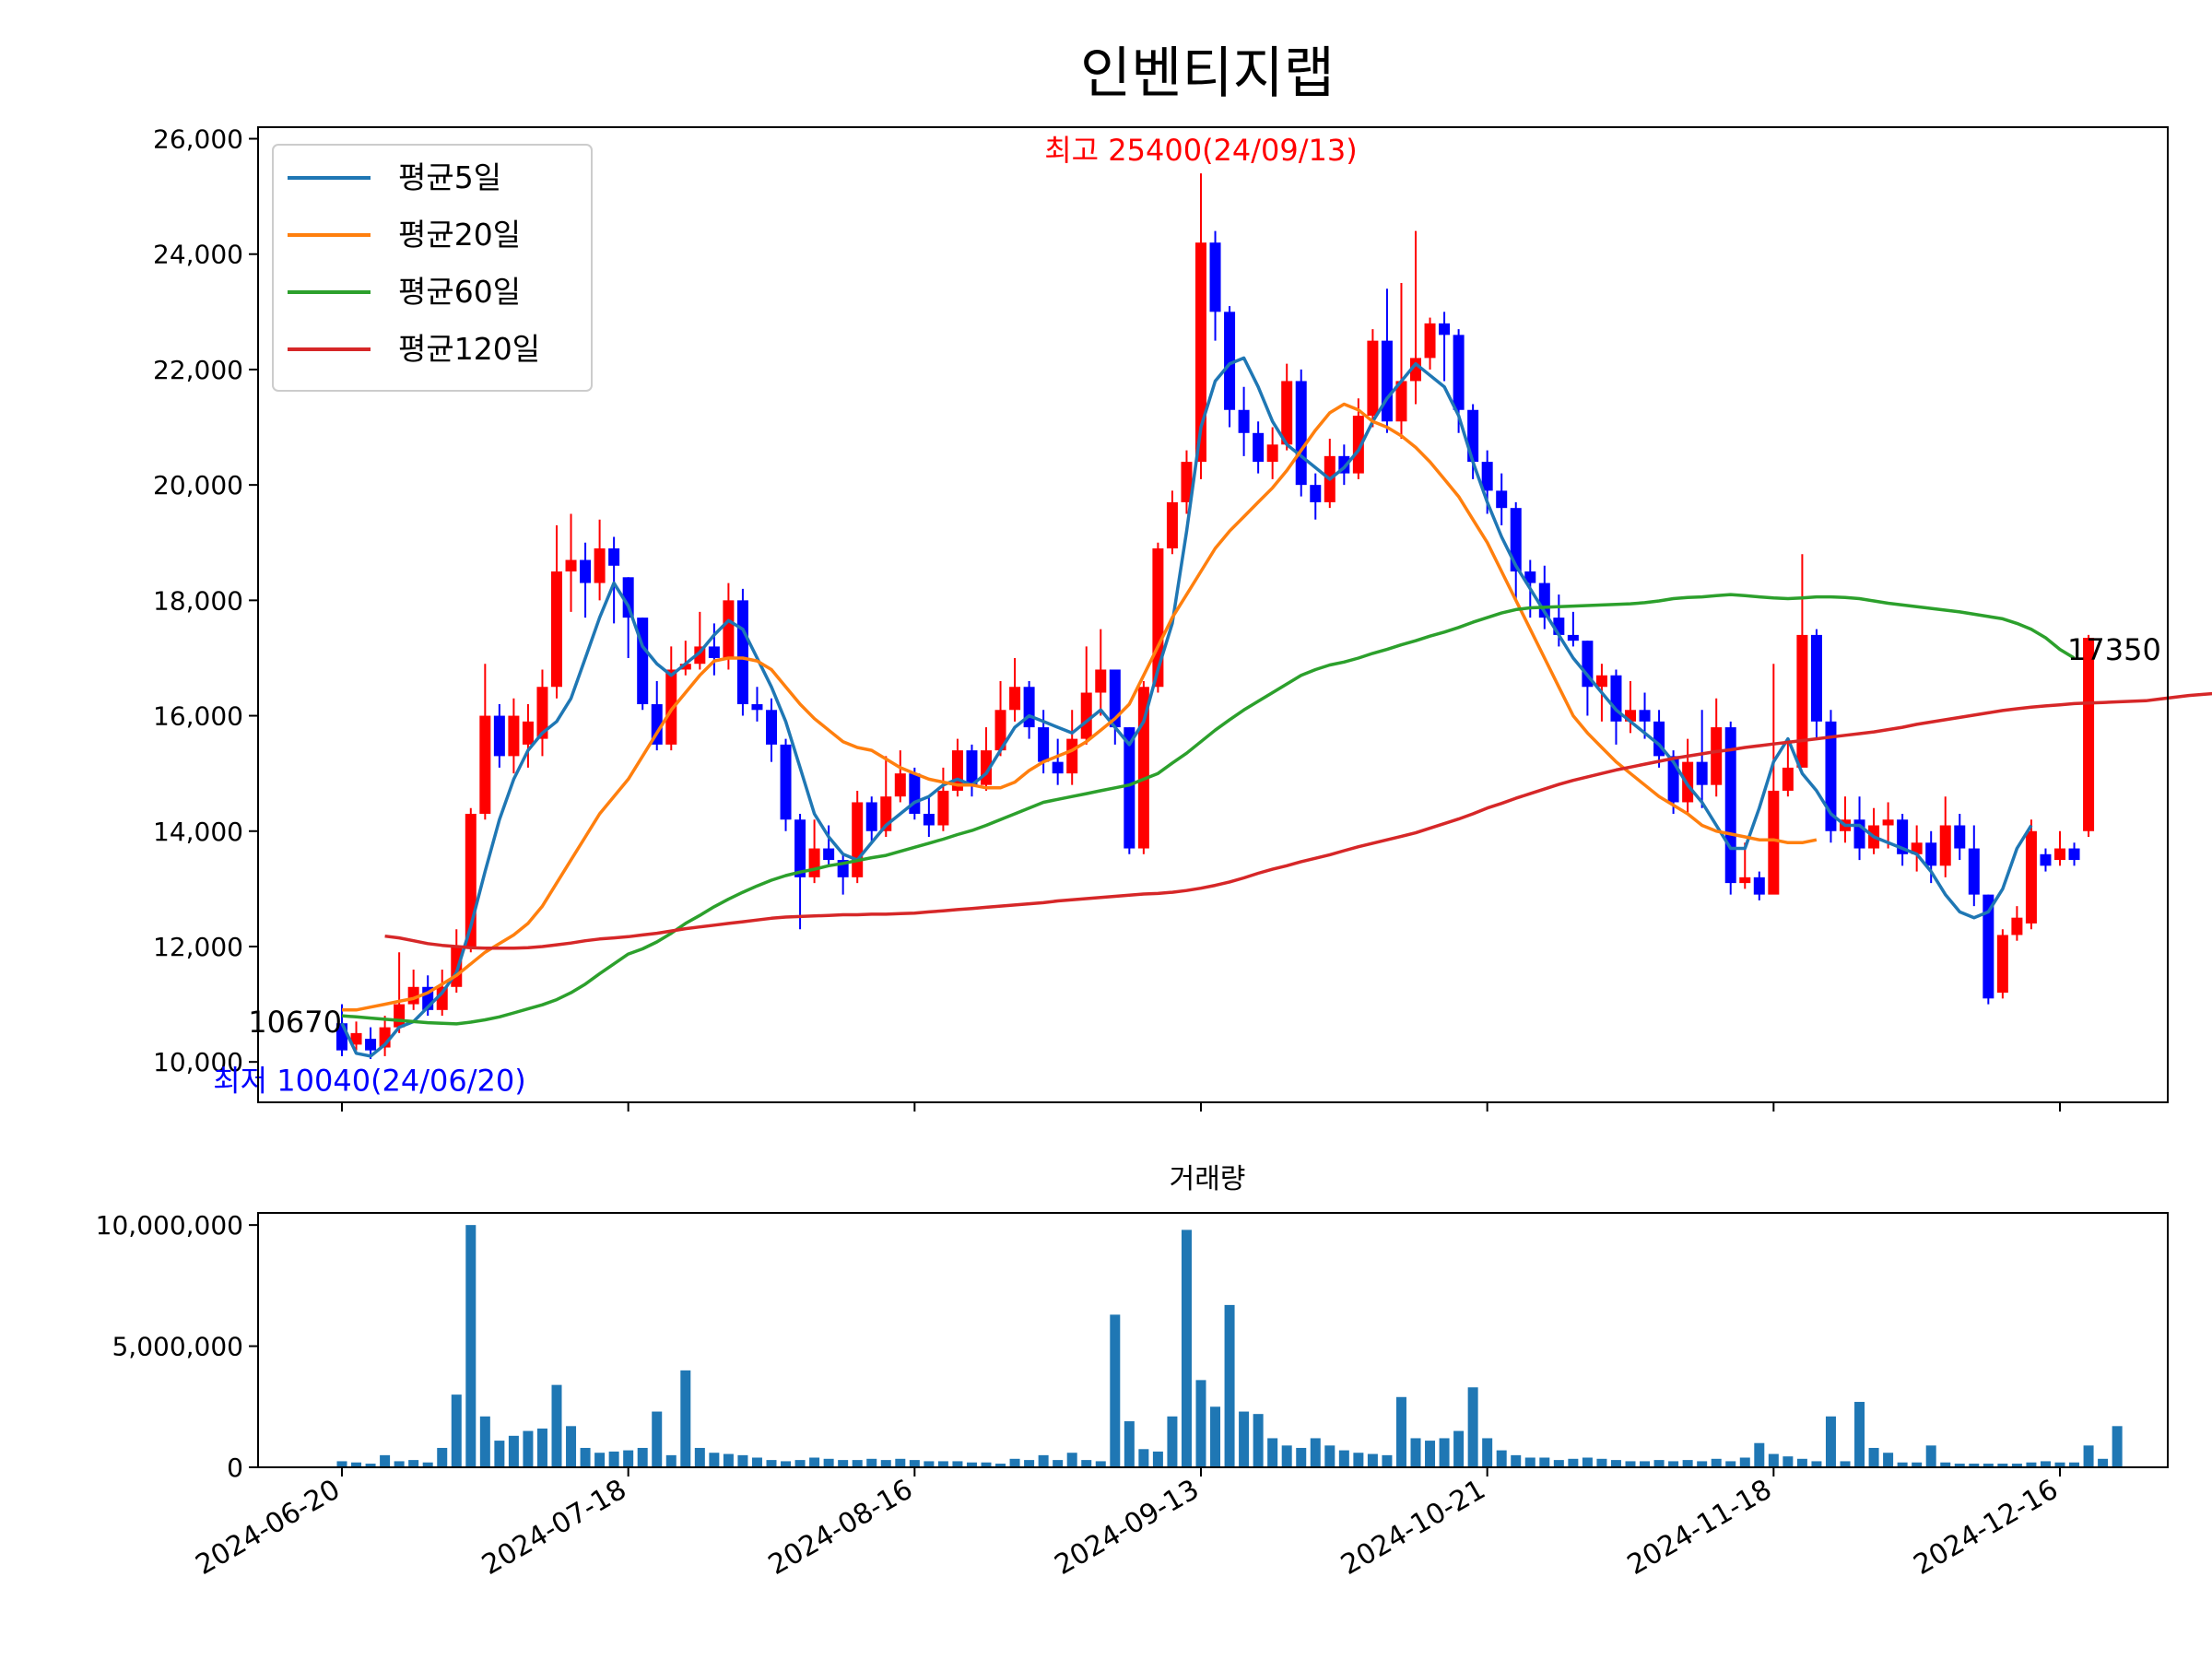 Image resolution: width=2212 pixels, height=1659 pixels. Describe the element at coordinates (369, 1081) in the screenshot. I see `price-annotation: 최저 10040(24/06/20)` at that location.